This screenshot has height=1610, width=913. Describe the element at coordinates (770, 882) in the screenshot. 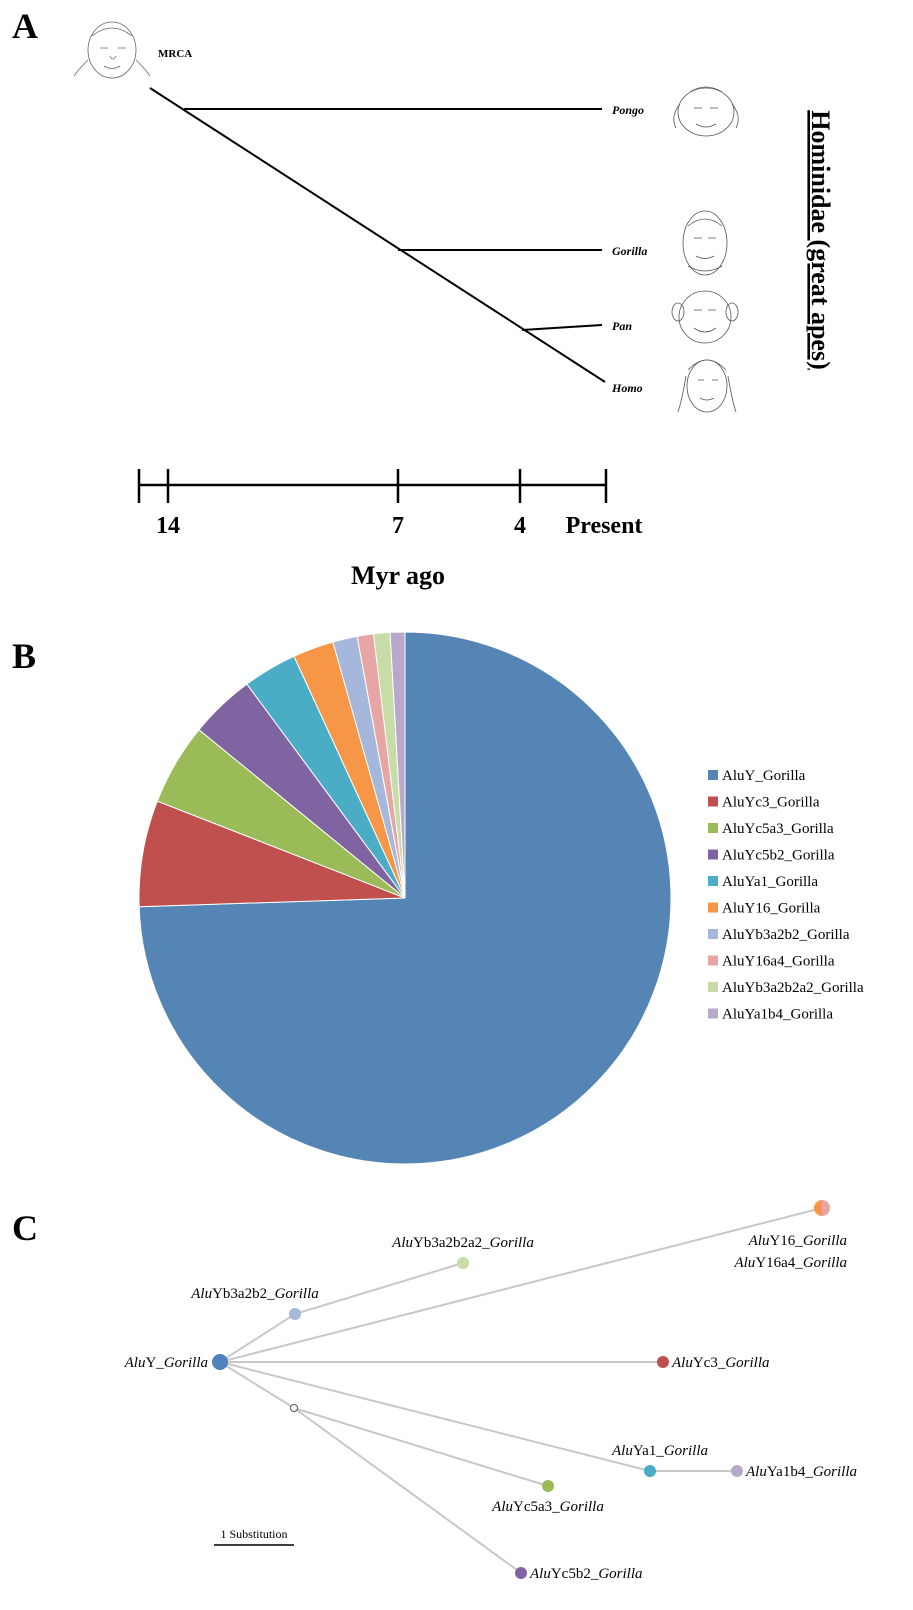

I see `legend-label: AluYa1_Gorilla` at that location.